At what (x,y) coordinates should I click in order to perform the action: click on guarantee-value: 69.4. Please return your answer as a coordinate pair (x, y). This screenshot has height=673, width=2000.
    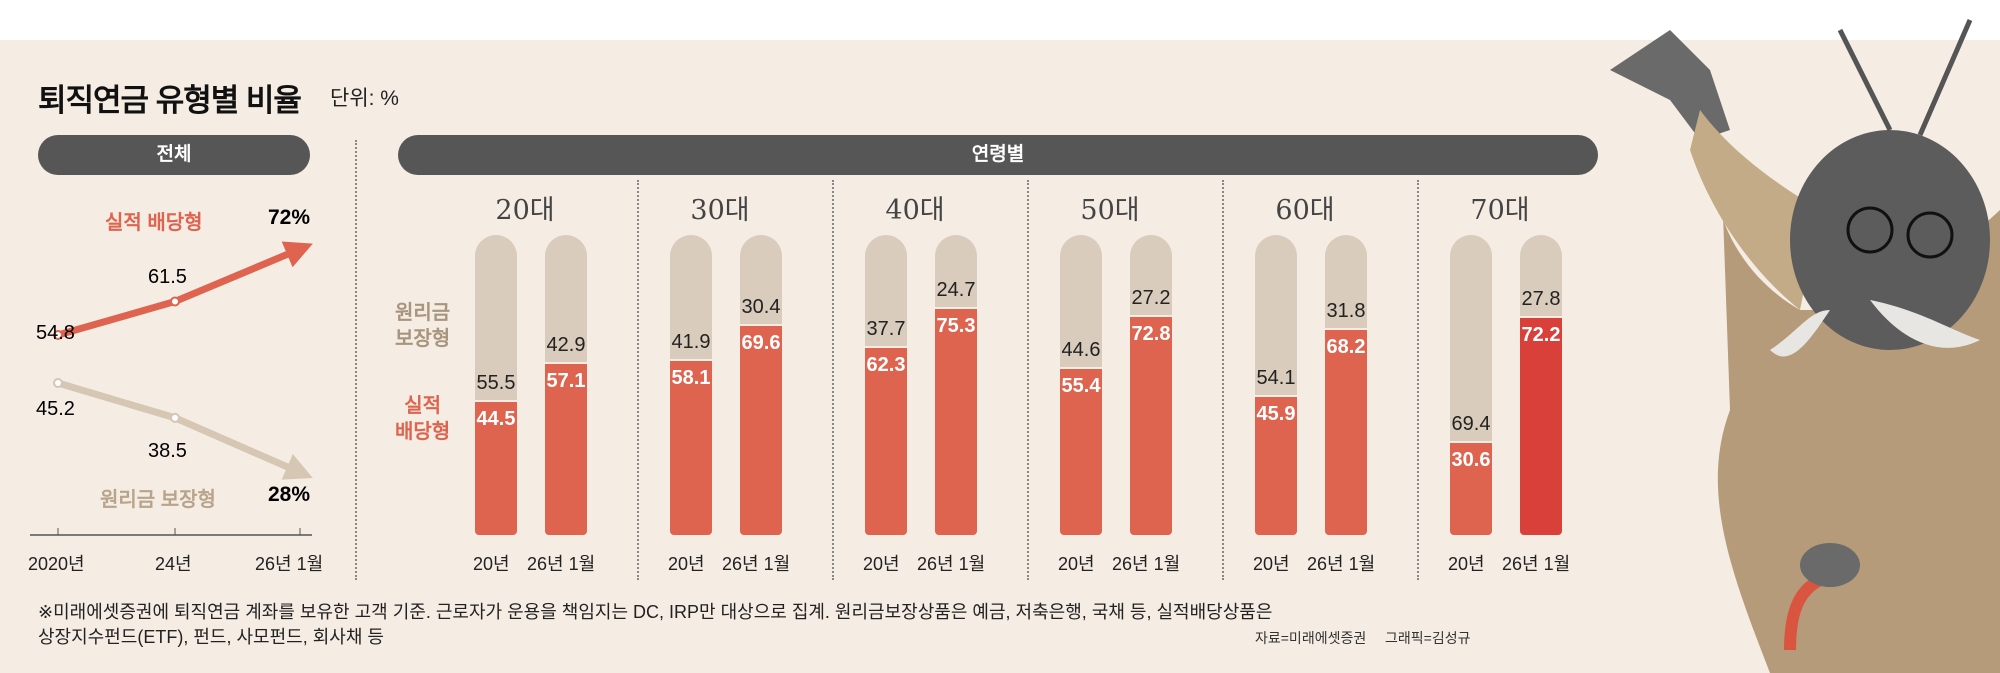
    Looking at the image, I should click on (1471, 424).